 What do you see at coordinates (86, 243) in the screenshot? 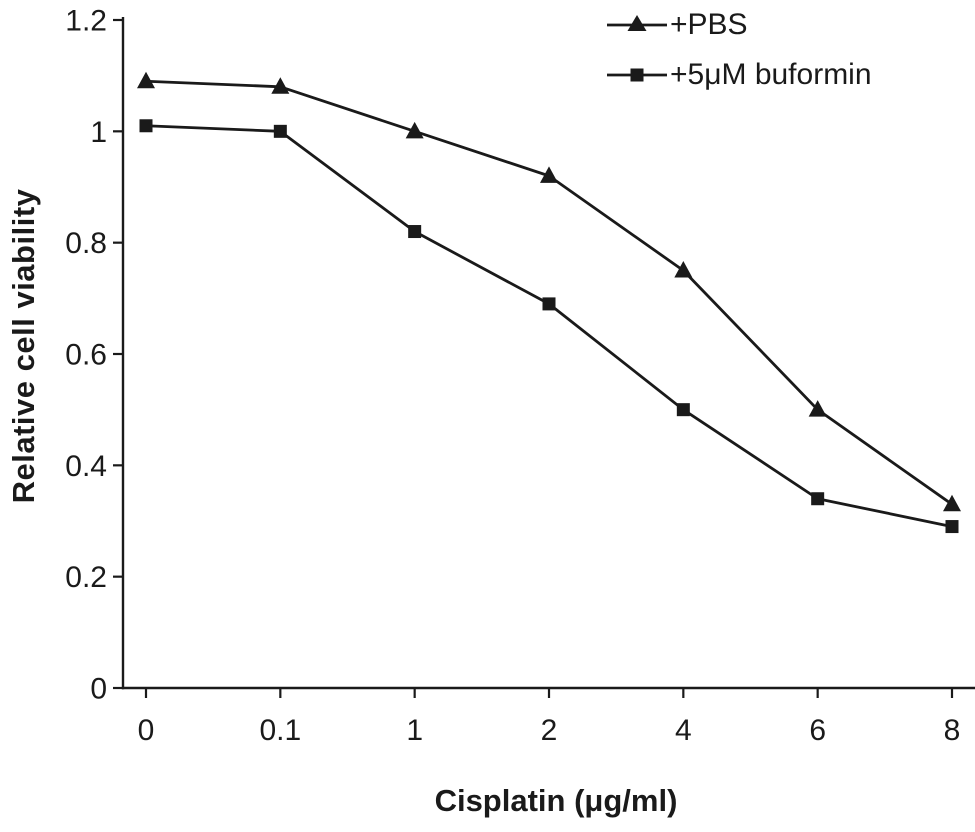
I see `y-tick-label: 0.8` at bounding box center [86, 243].